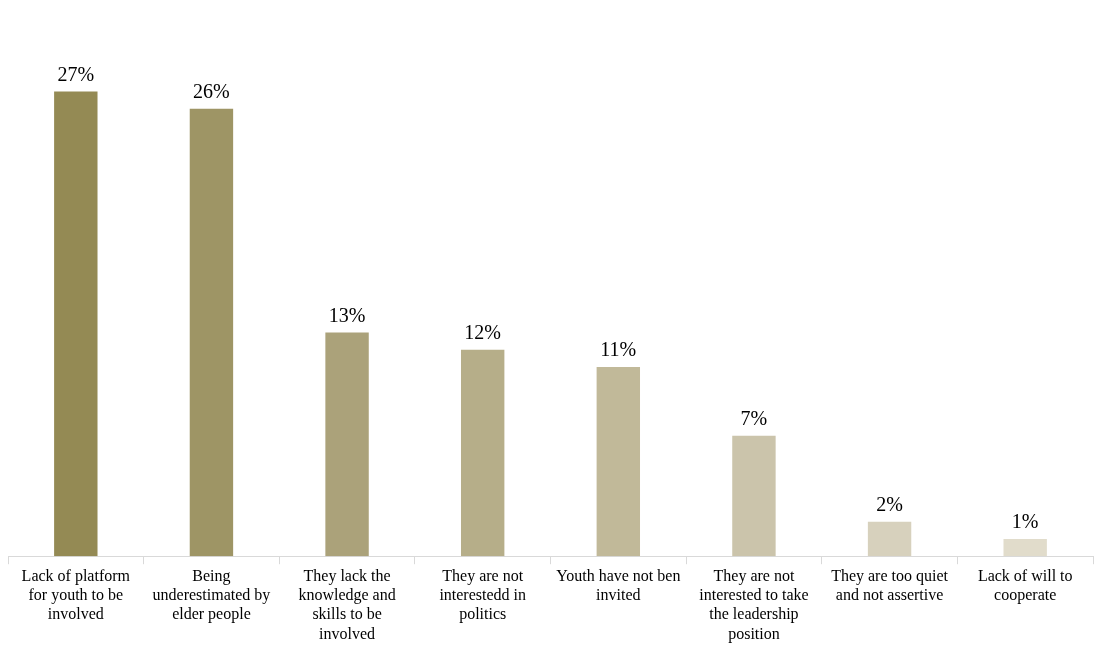 This screenshot has width=1097, height=647. I want to click on data-label: 26%, so click(211, 91).